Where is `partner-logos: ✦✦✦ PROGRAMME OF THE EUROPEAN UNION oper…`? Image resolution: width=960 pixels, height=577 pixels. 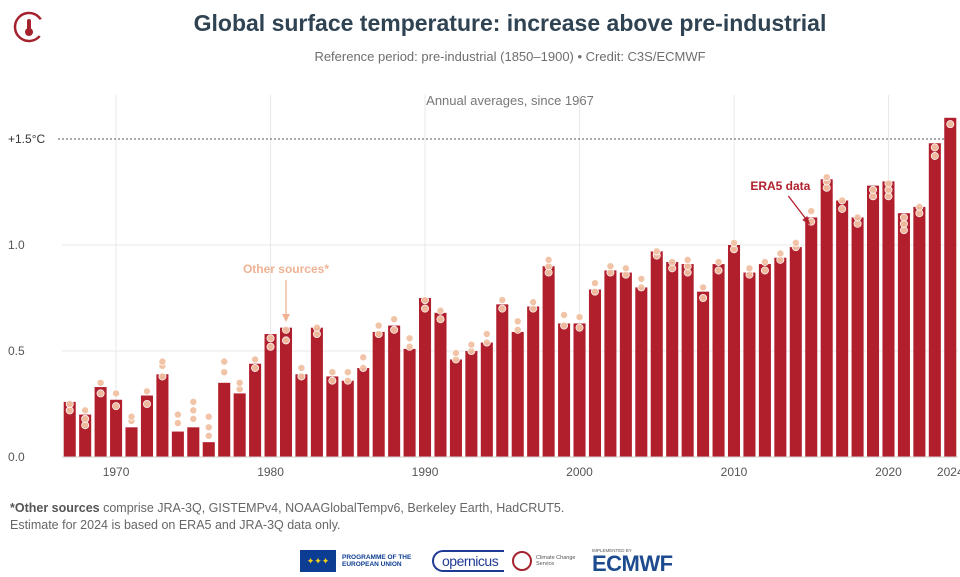
partner-logos: ✦✦✦ PROGRAMME OF THE EUROPEAN UNION oper… is located at coordinates (480, 562).